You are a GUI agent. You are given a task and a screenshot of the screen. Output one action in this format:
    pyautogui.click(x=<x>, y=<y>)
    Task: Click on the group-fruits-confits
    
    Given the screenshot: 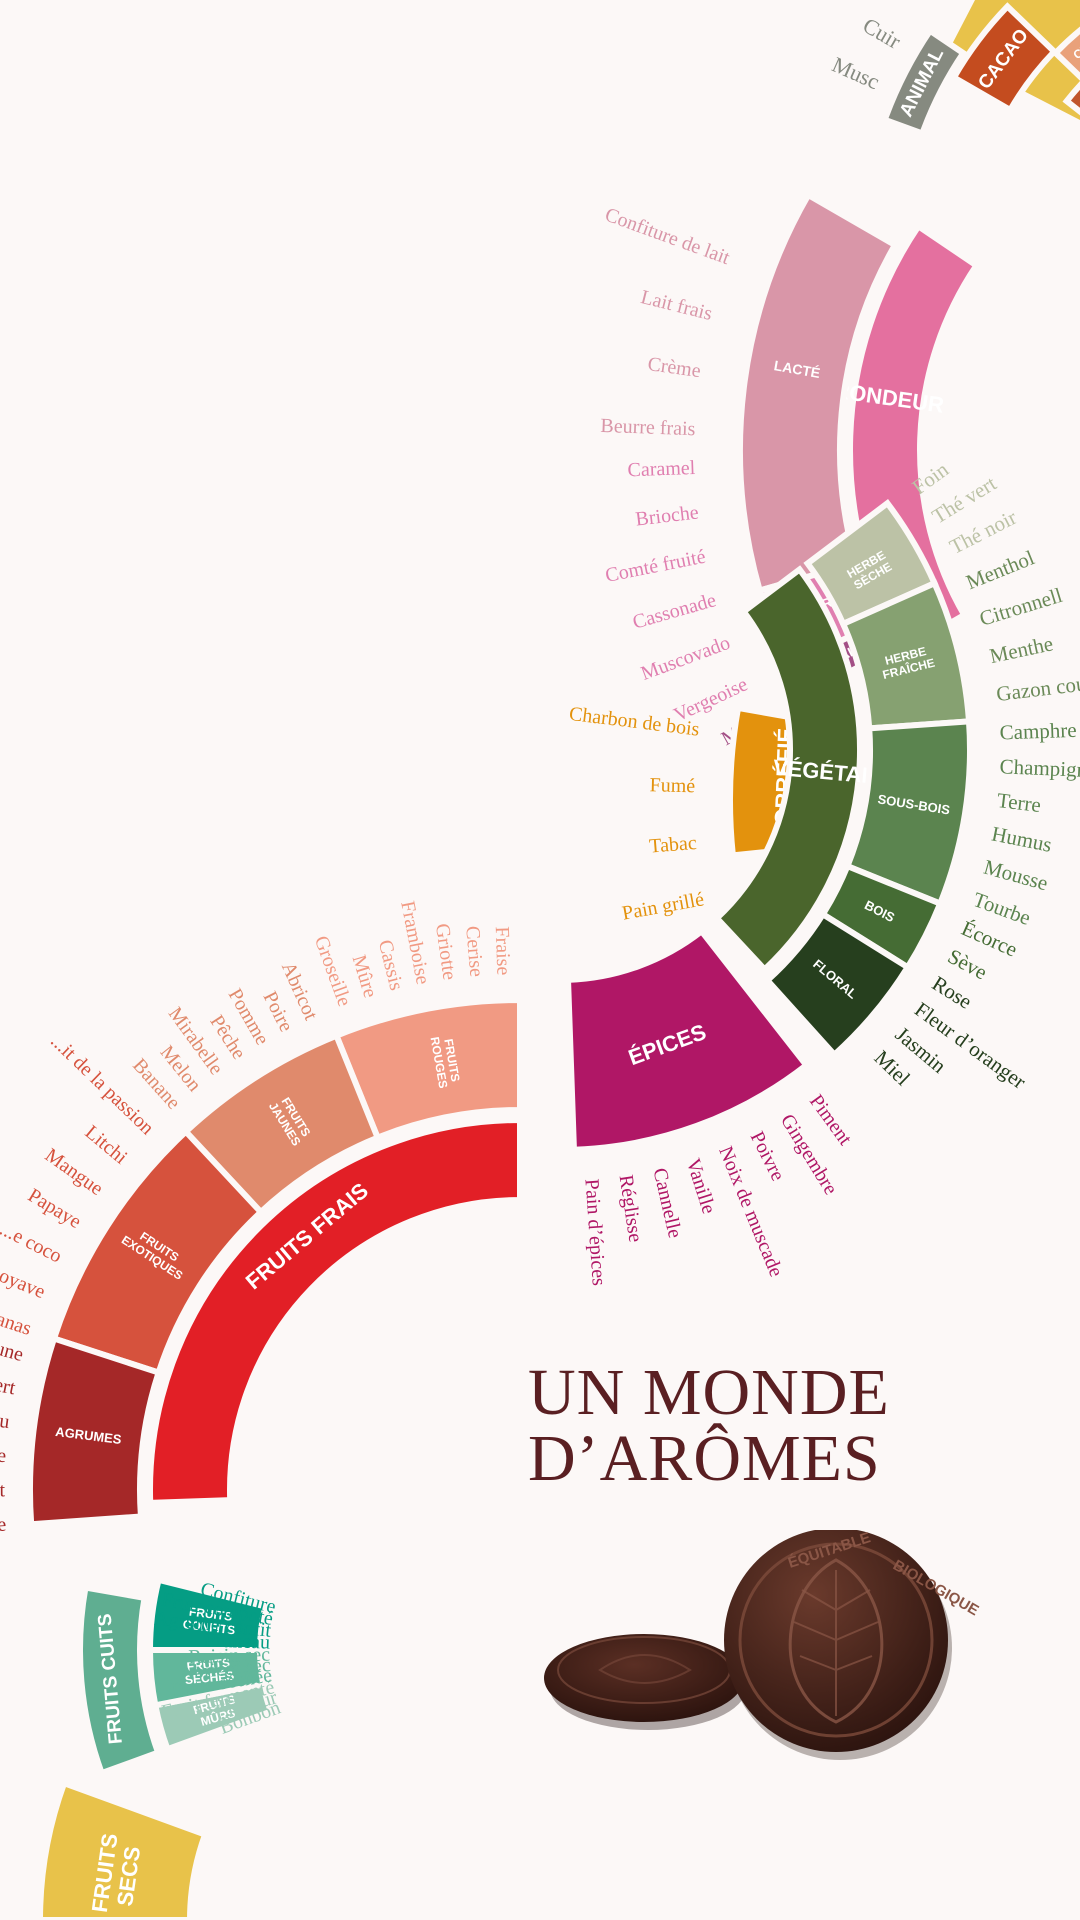 What is the action you would take?
    pyautogui.click(x=207, y=1614)
    